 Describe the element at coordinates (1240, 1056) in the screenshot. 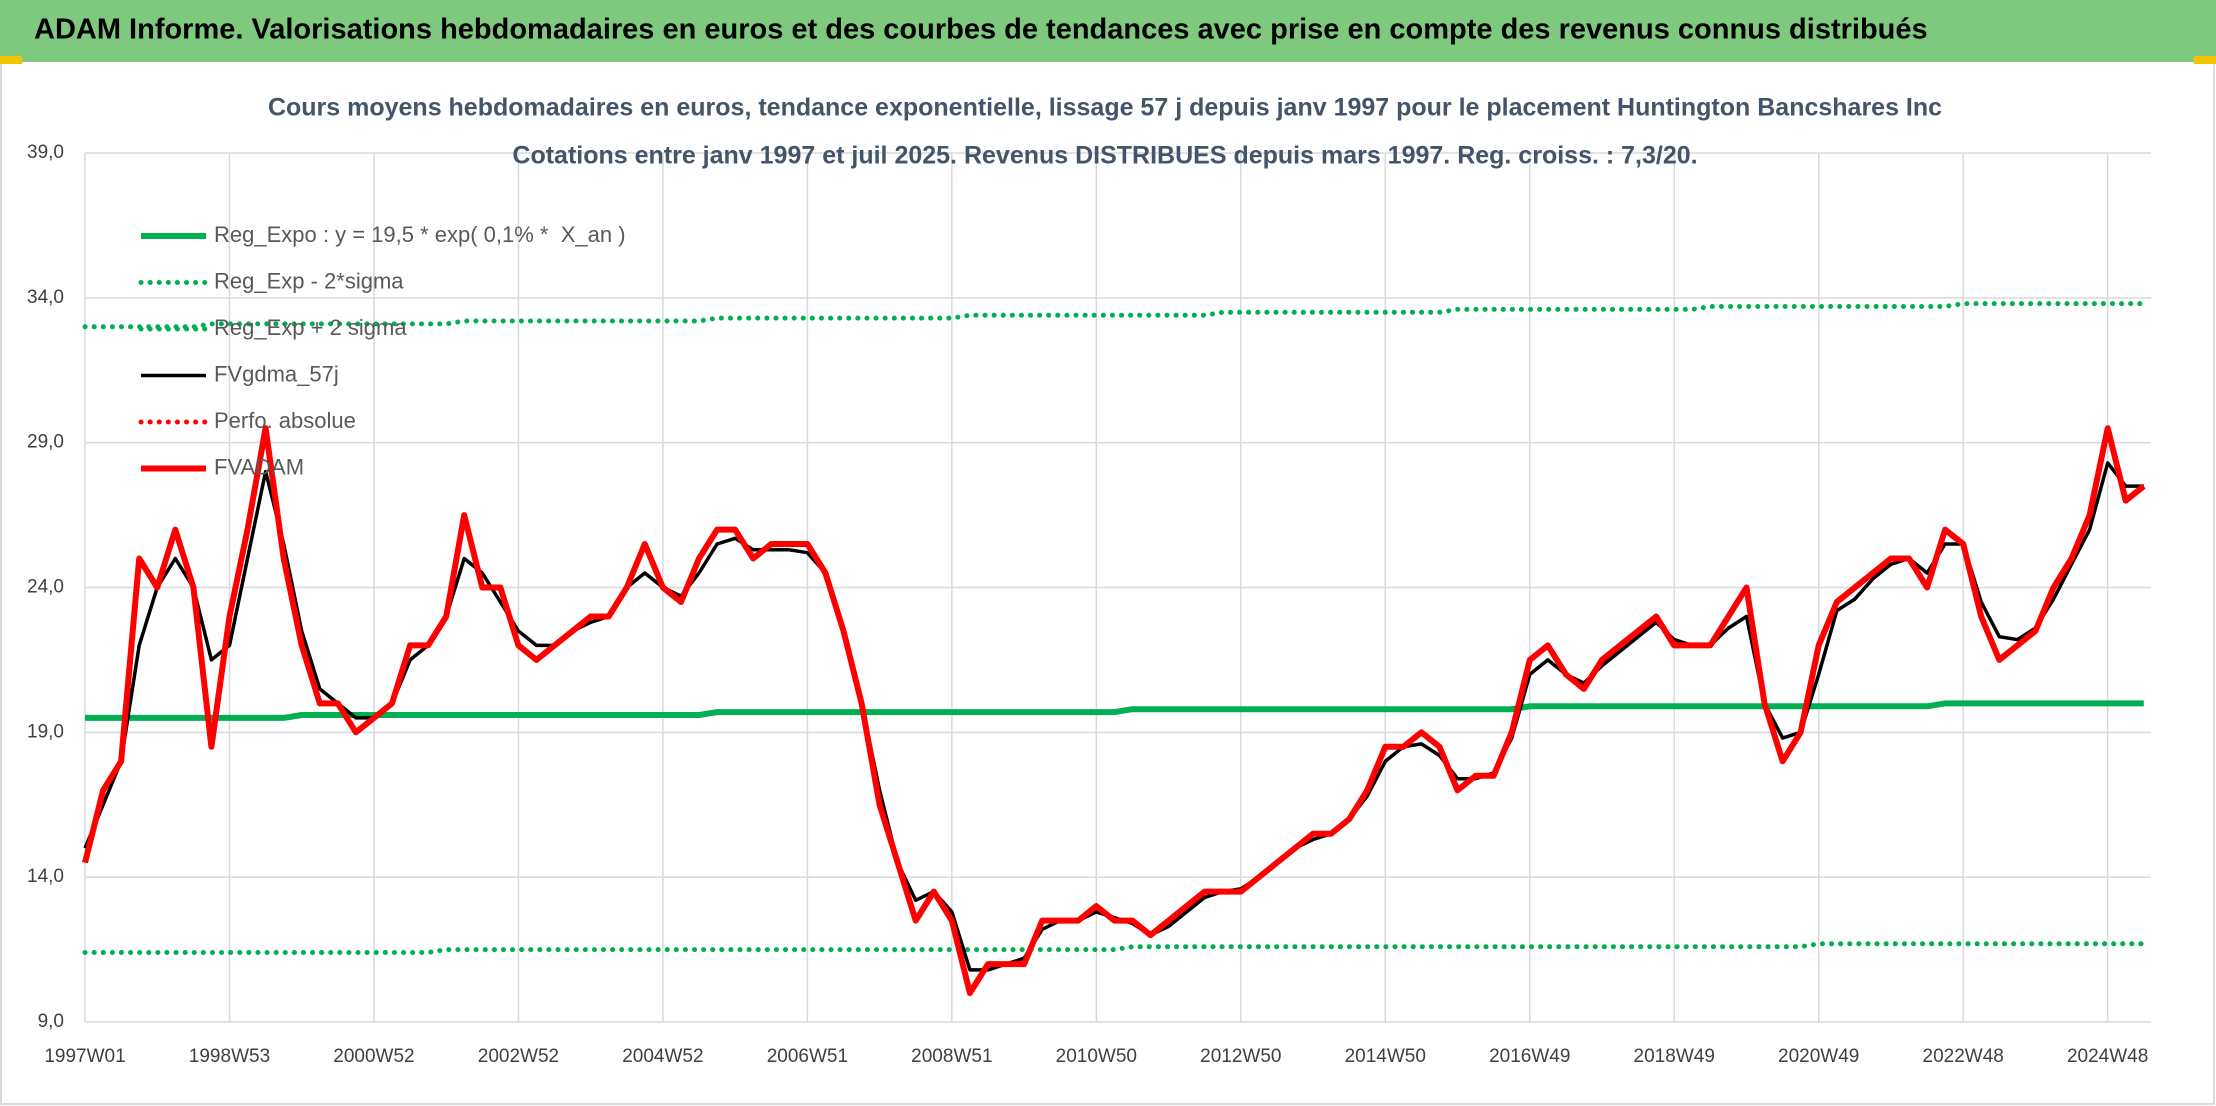

I see `x-tick-label: 2012W50` at that location.